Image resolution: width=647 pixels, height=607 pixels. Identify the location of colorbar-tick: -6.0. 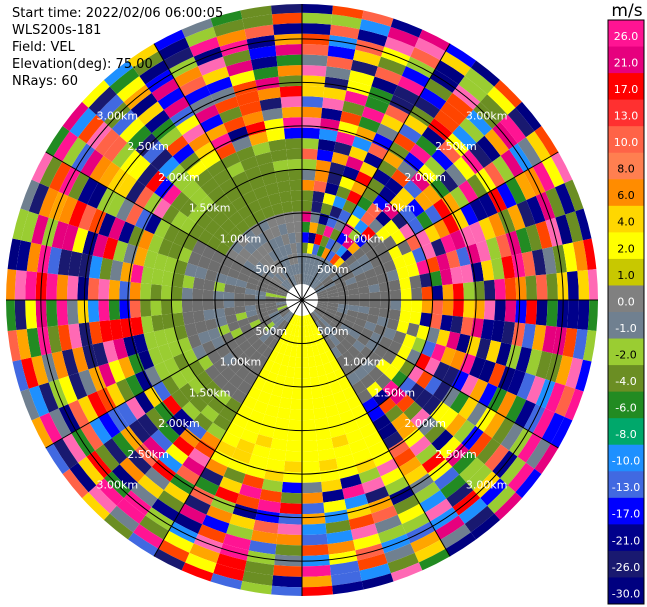
(625, 408).